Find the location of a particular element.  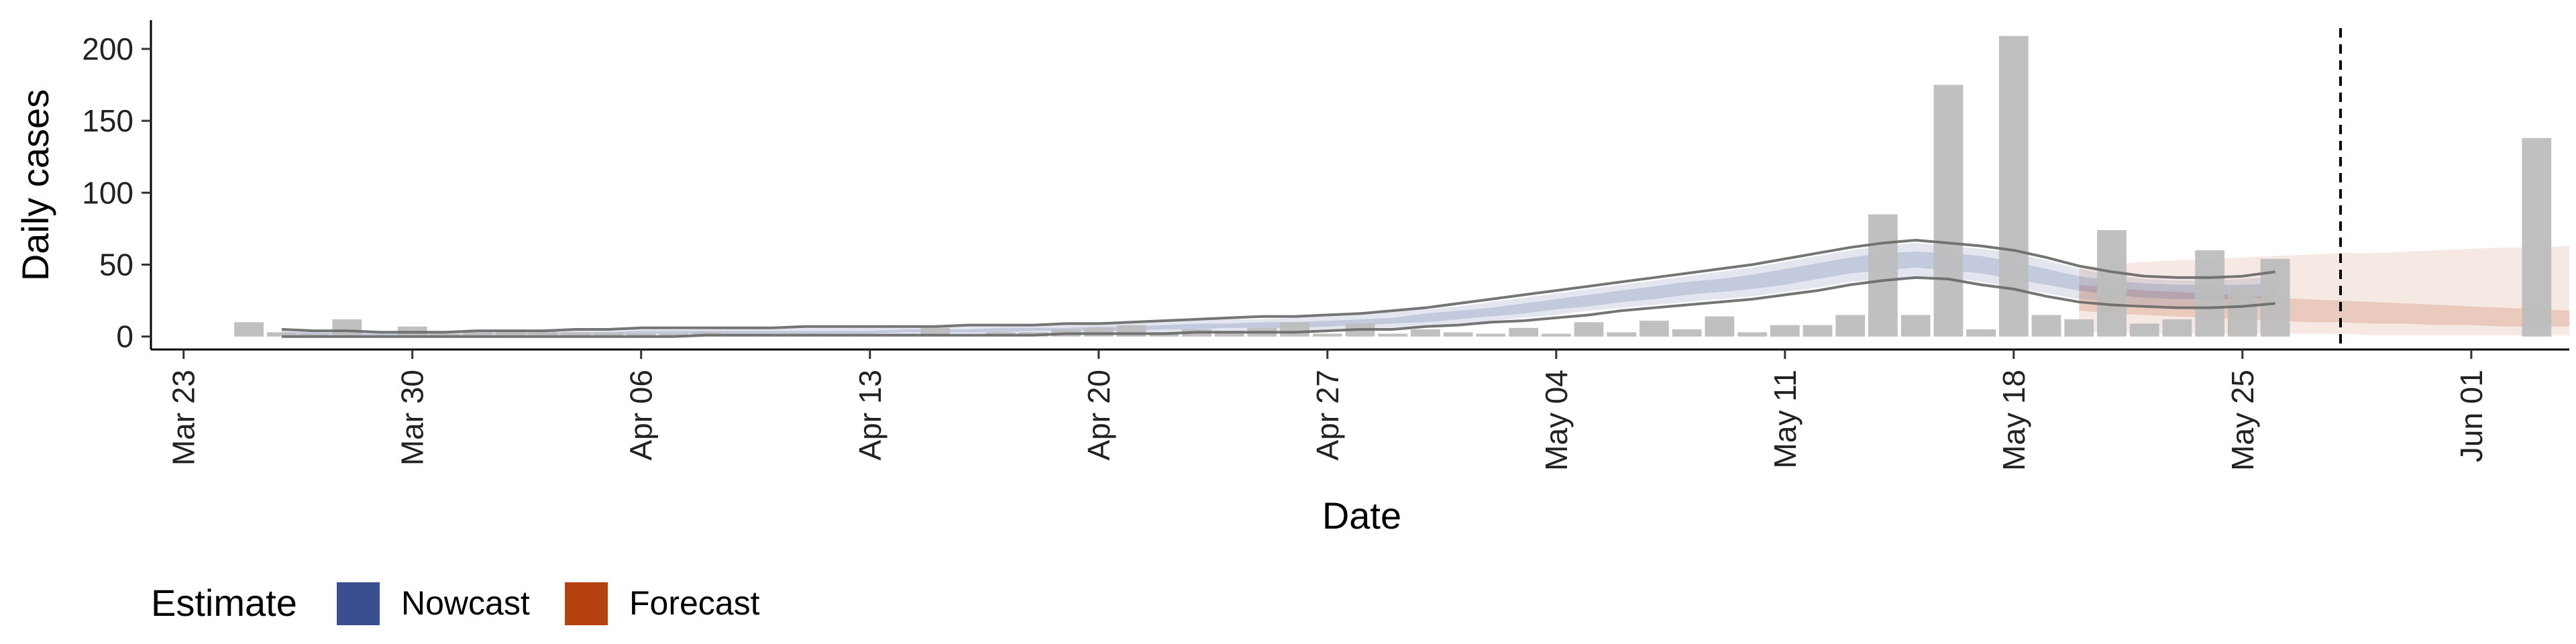

y-ticks: 0 50 100 150 200 is located at coordinates (116, 193).